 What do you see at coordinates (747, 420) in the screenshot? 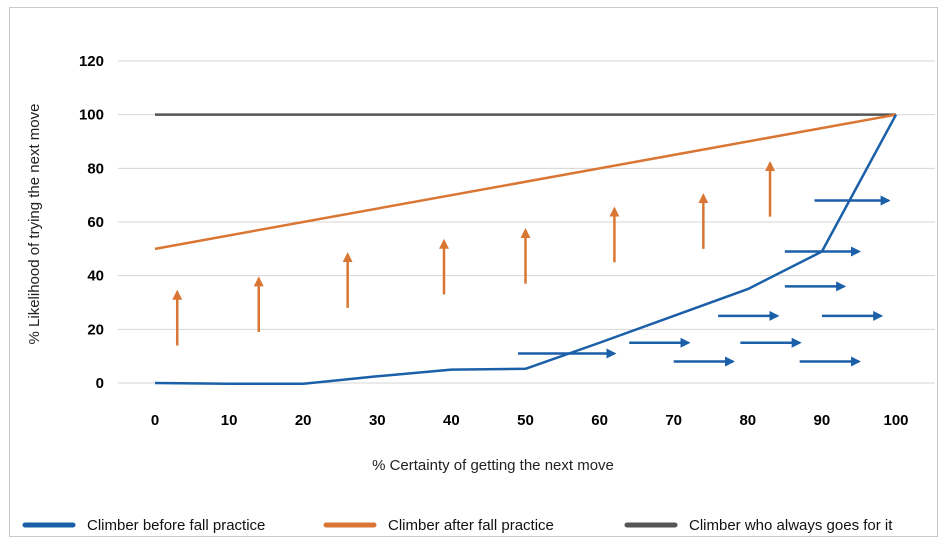
I see `x-tick-label-80: 80` at bounding box center [747, 420].